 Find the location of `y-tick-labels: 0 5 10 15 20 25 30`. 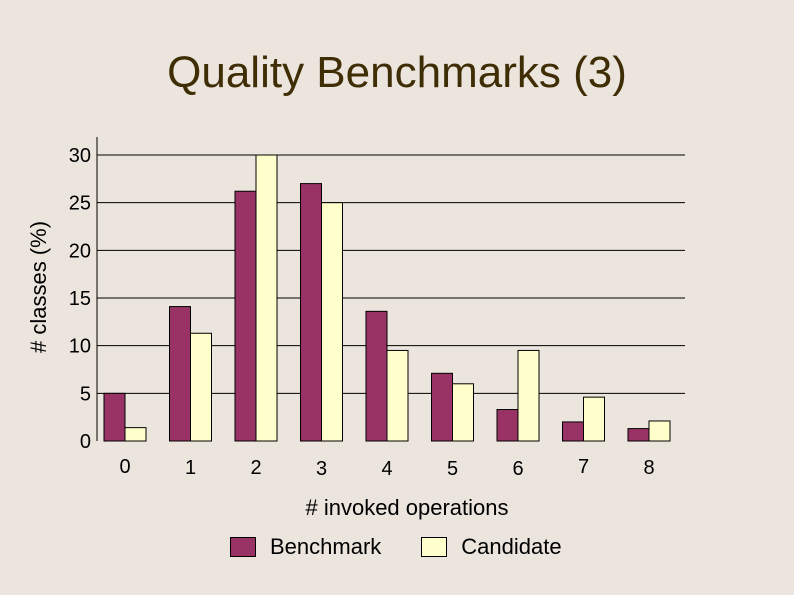

y-tick-labels: 0 5 10 15 20 25 30 is located at coordinates (80, 299).